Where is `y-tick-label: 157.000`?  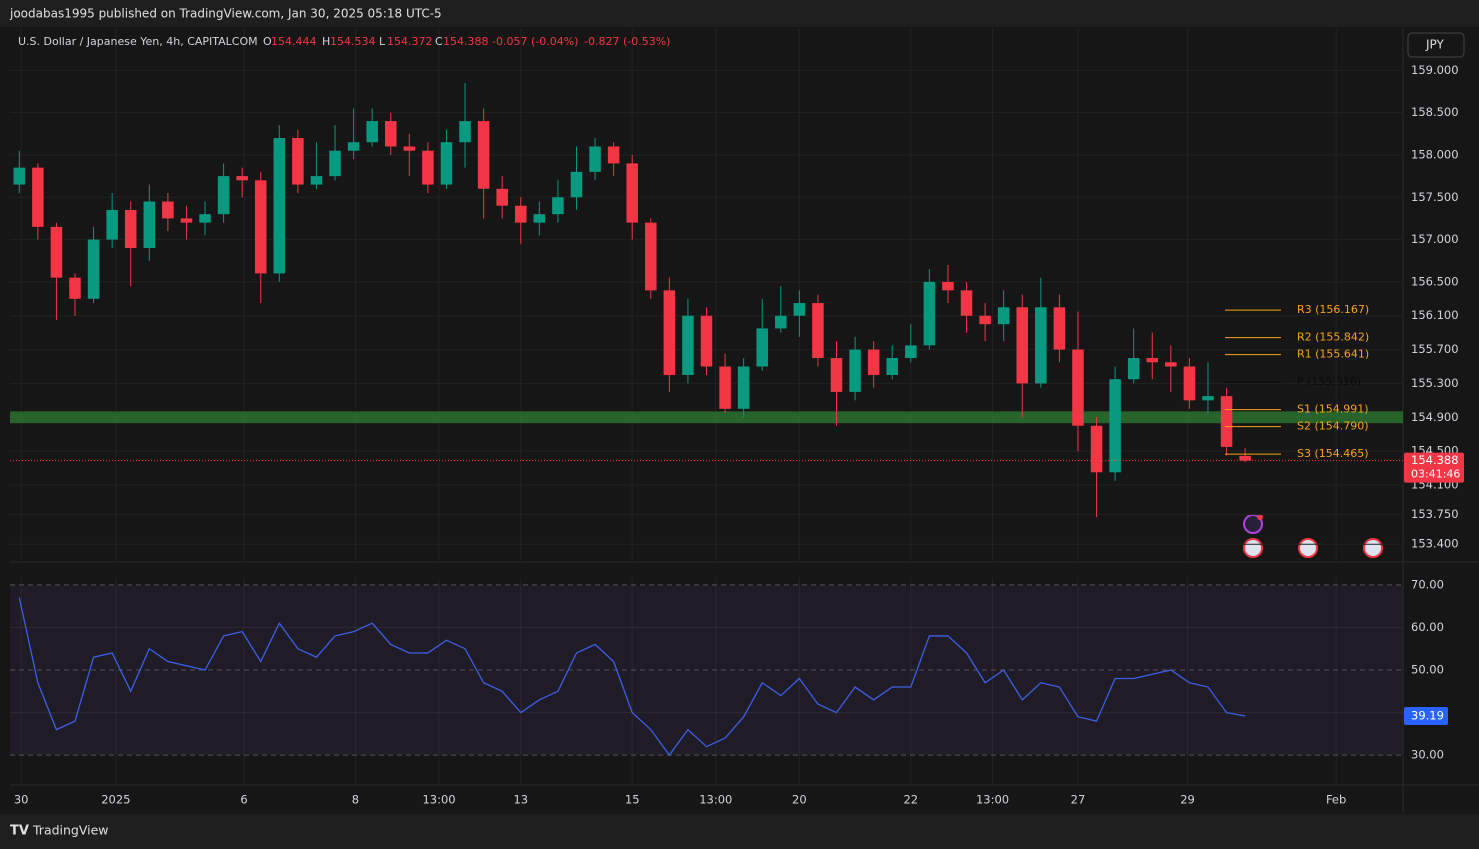 y-tick-label: 157.000 is located at coordinates (1435, 239).